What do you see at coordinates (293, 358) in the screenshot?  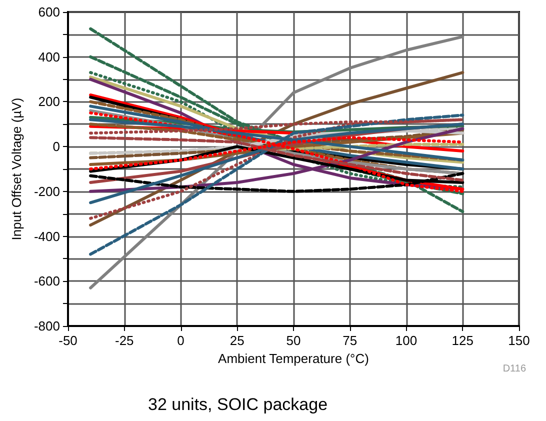 I see `x-axis-title: Ambient Temperature (°C)` at bounding box center [293, 358].